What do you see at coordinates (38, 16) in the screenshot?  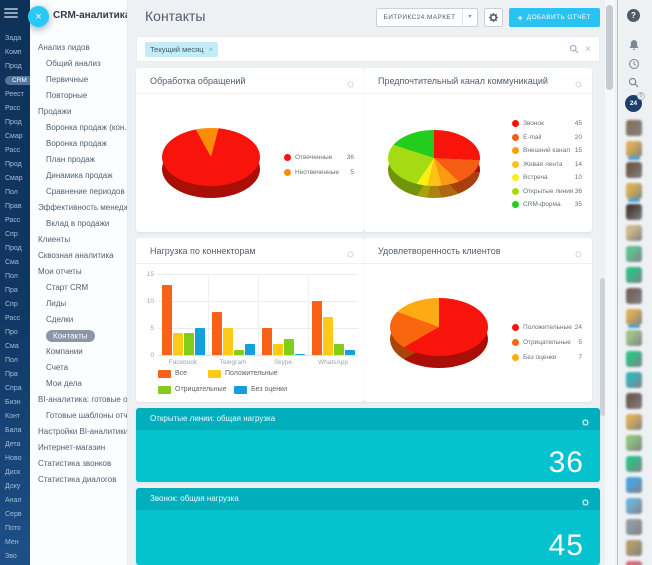 I see `close-menu-button: ×` at bounding box center [38, 16].